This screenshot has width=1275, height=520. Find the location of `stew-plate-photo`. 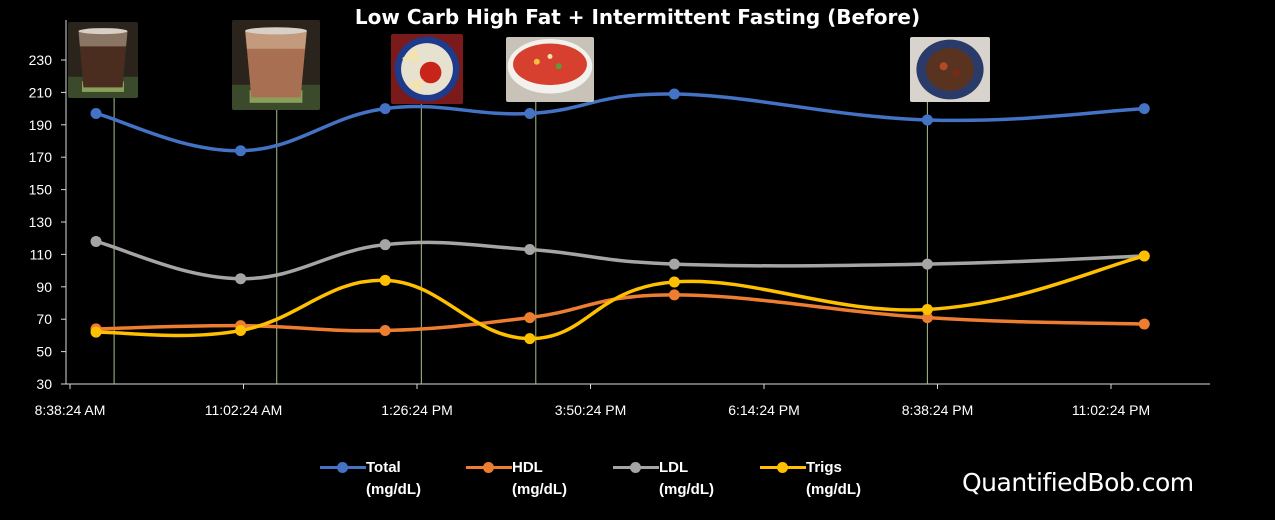

stew-plate-photo is located at coordinates (950, 69).